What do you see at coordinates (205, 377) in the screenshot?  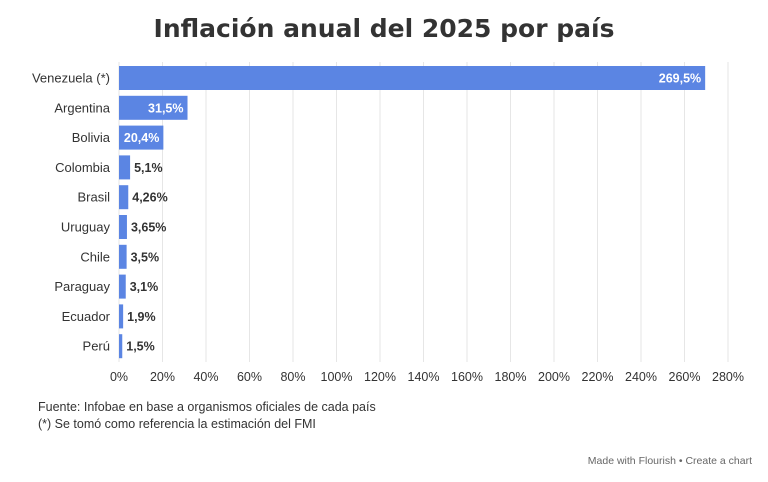 I see `x-tick-label: 40%` at bounding box center [205, 377].